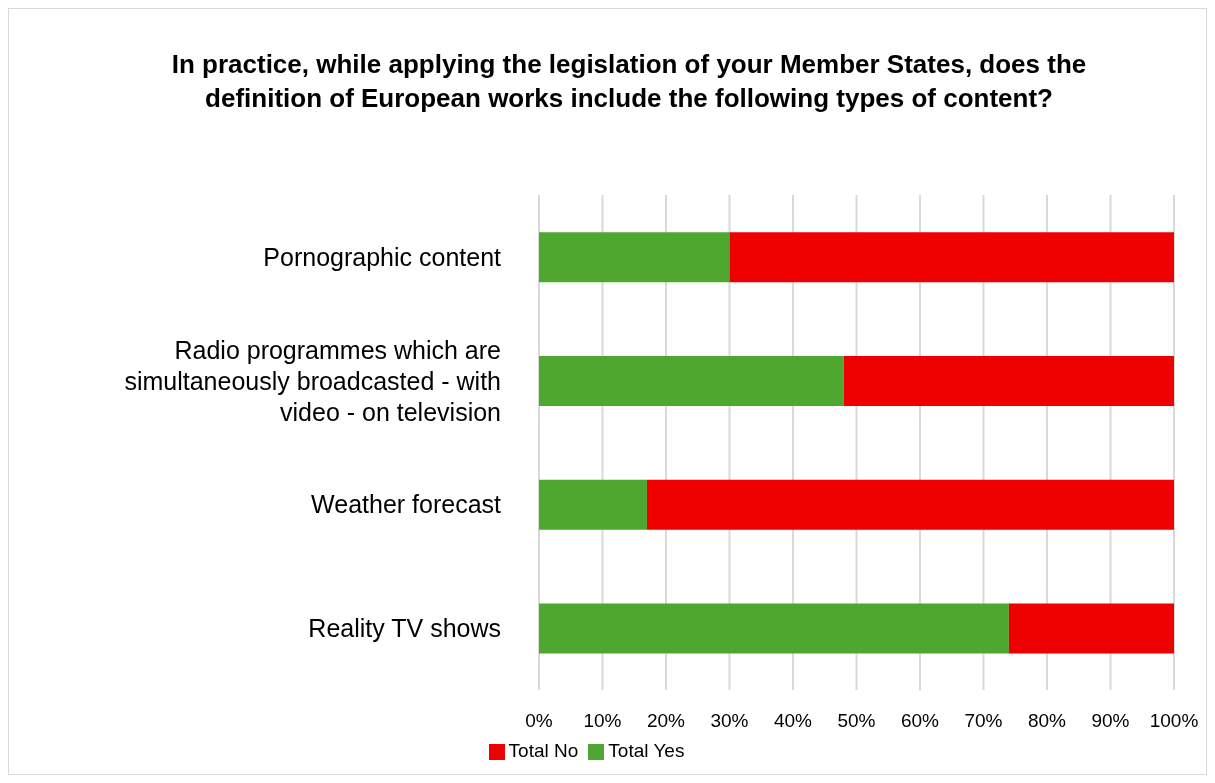 This screenshot has height=783, width=1215. What do you see at coordinates (1110, 721) in the screenshot?
I see `x-tick-label: 90%` at bounding box center [1110, 721].